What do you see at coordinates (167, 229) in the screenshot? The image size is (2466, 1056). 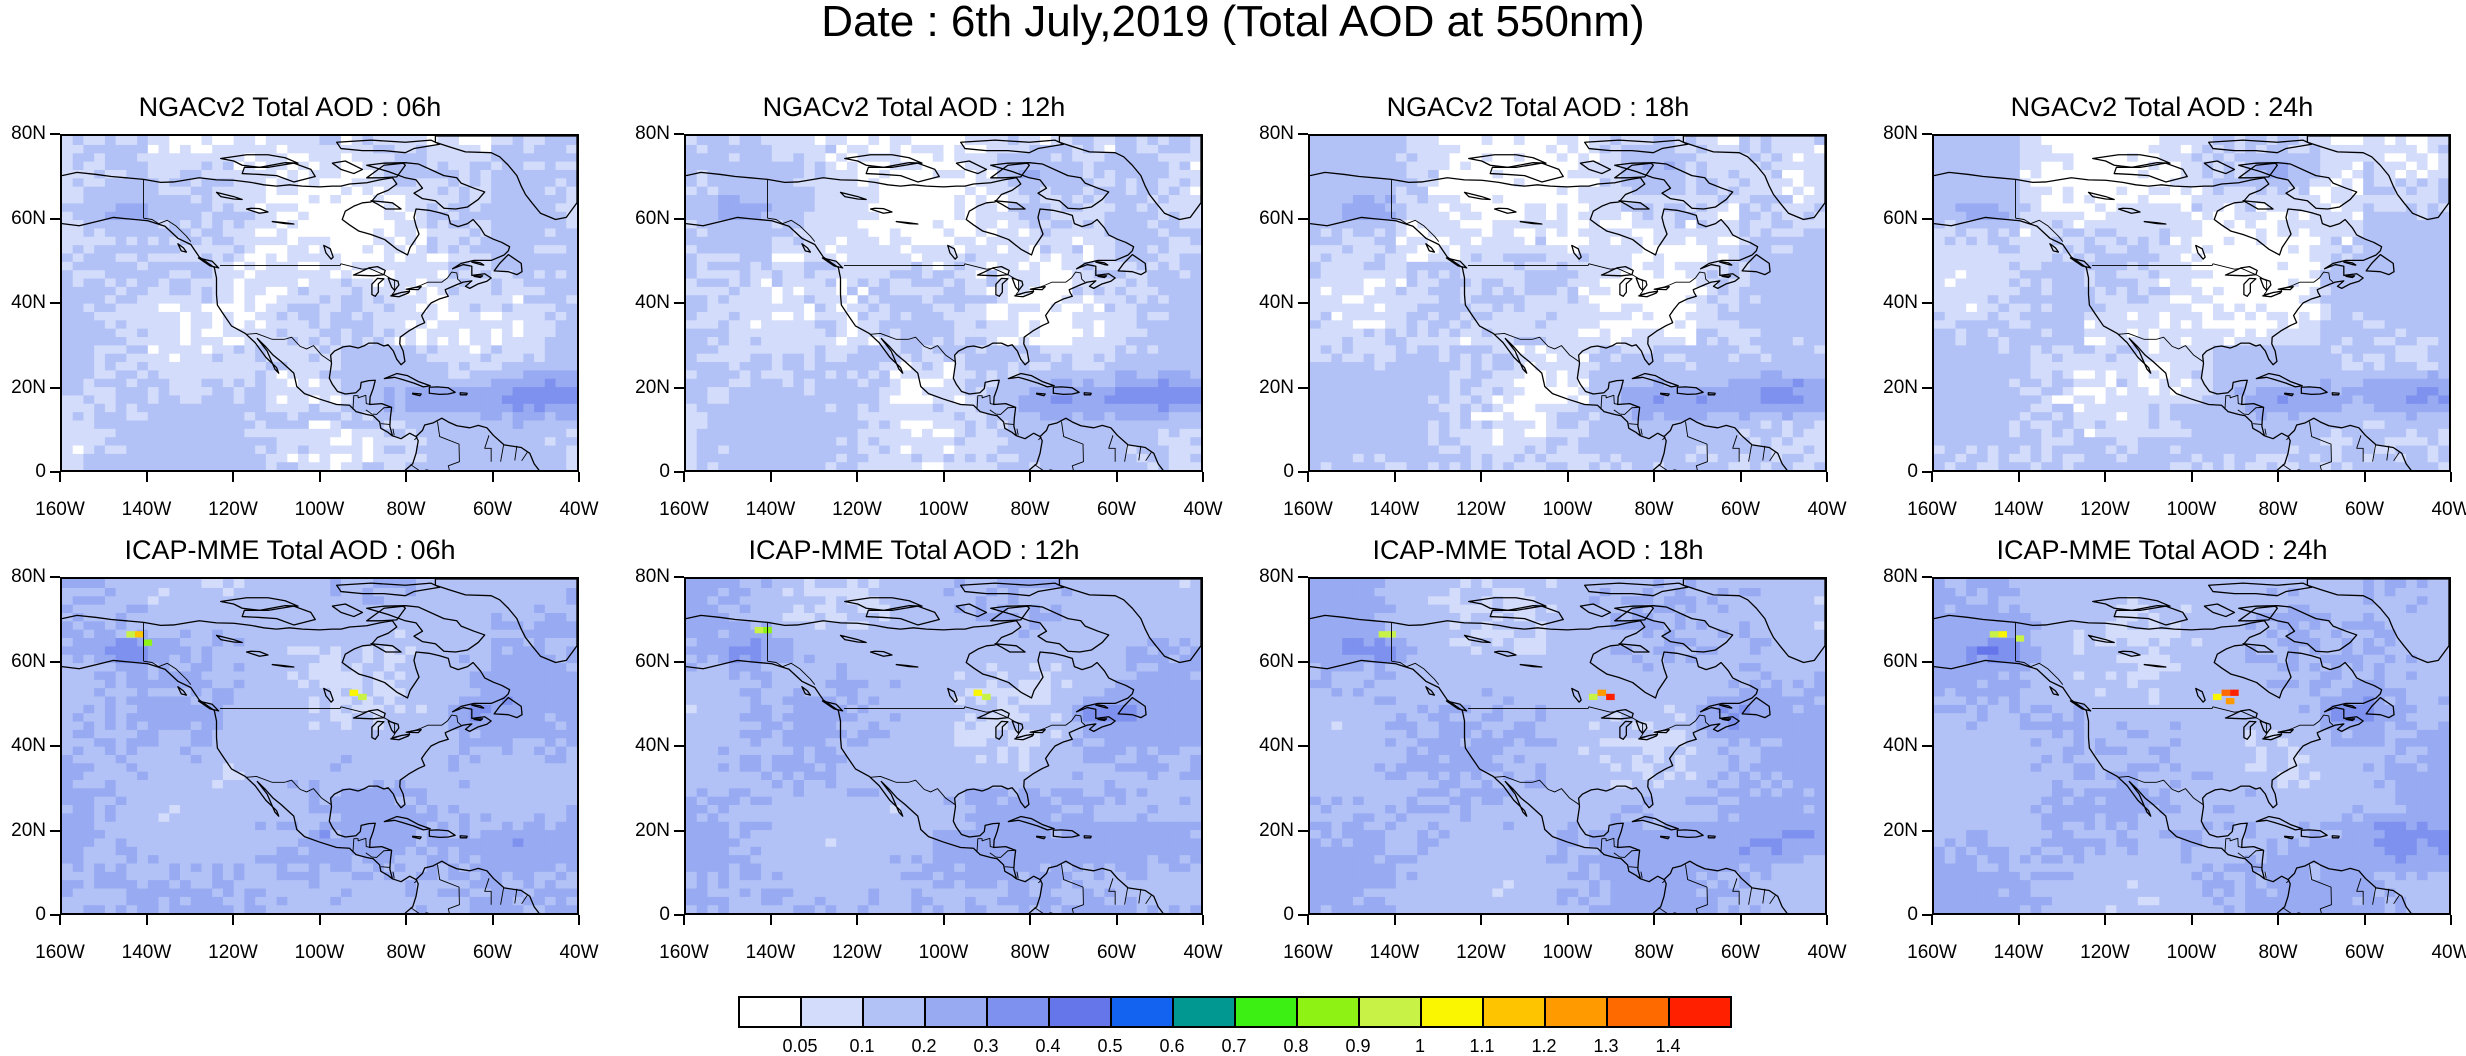 I see `country-border` at bounding box center [167, 229].